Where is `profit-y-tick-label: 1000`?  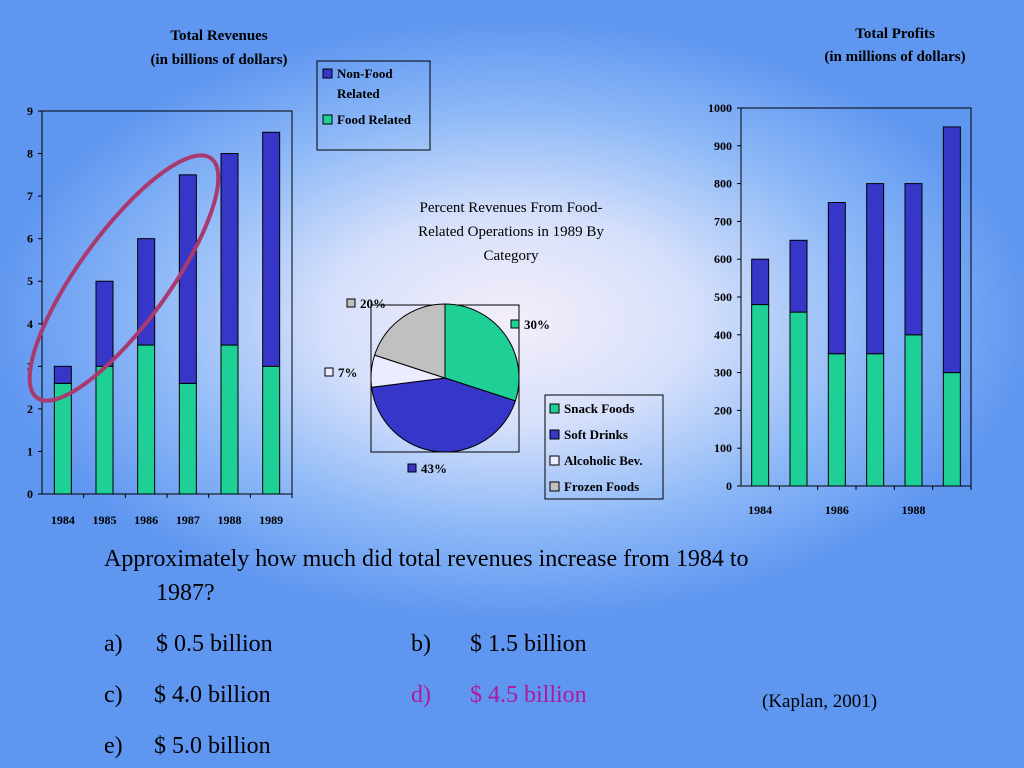 profit-y-tick-label: 1000 is located at coordinates (720, 108).